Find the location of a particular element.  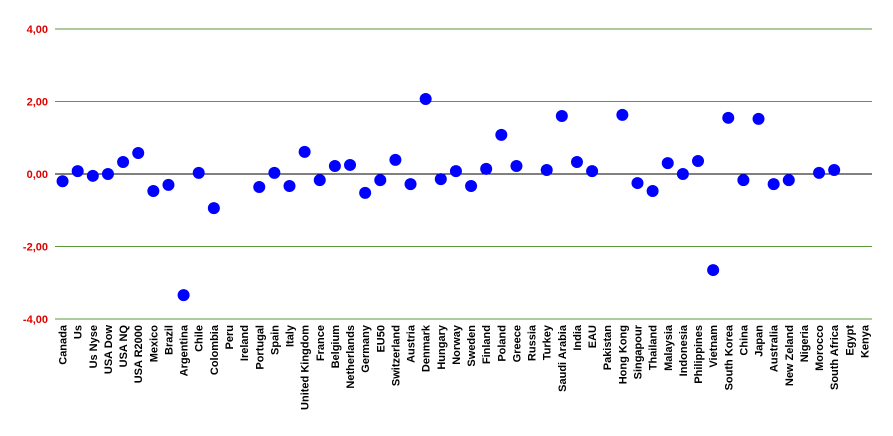

x-tick-label: EU50 is located at coordinates (381, 339).